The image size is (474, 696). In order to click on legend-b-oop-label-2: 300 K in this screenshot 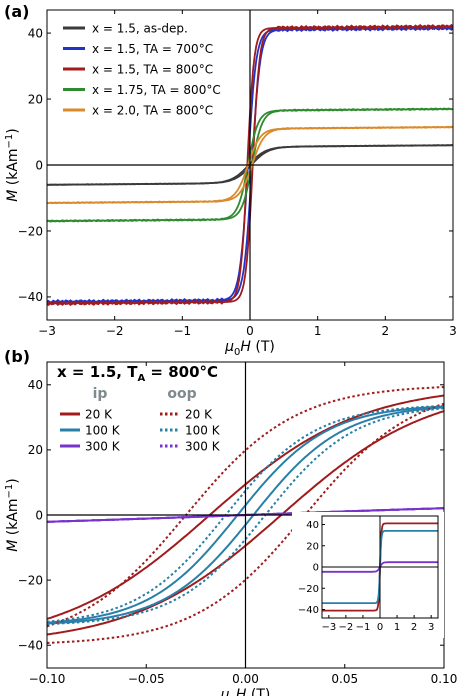, I will do `click(203, 447)`.